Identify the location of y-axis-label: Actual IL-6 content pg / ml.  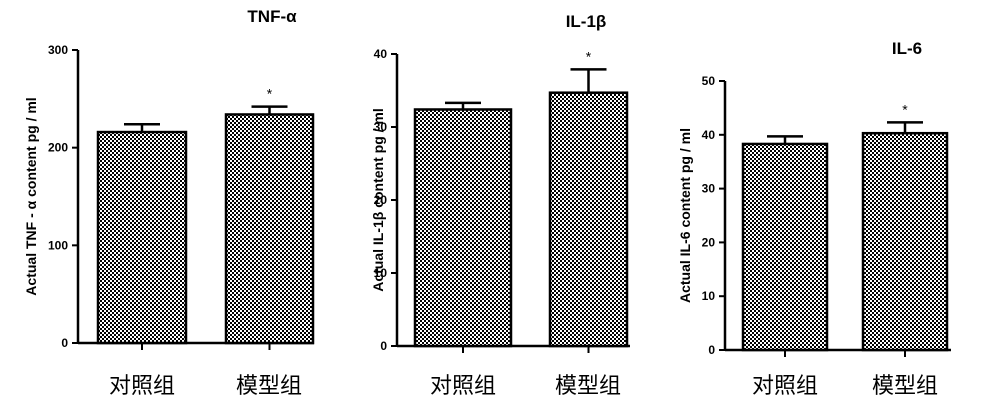
(685, 215).